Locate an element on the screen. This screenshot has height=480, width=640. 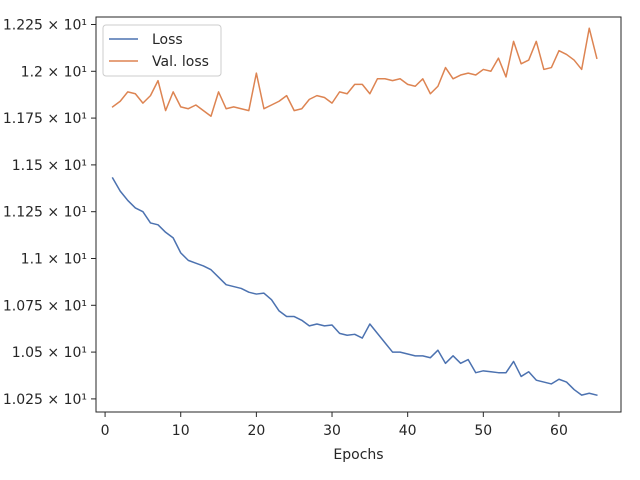
y-tick-label: 1.075 × 10¹ is located at coordinates (45, 306).